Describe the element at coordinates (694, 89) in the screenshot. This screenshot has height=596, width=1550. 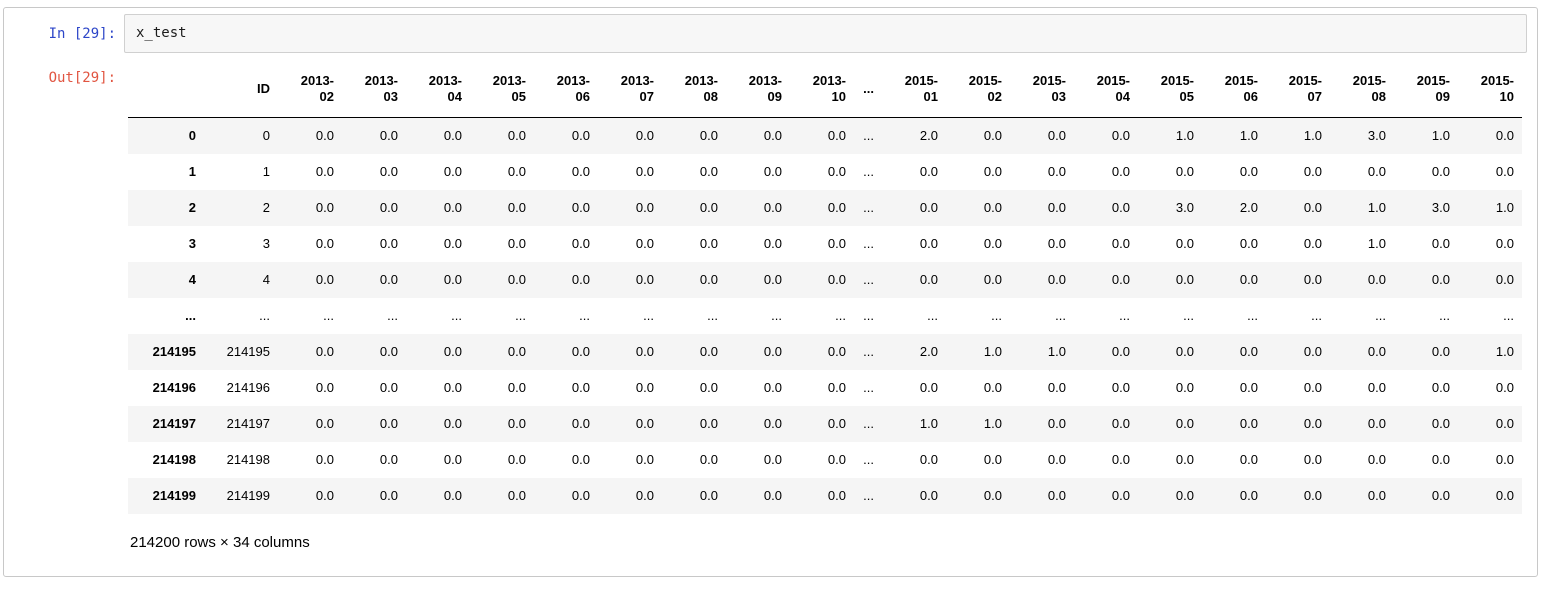
I see `column-header: 2013- 08` at that location.